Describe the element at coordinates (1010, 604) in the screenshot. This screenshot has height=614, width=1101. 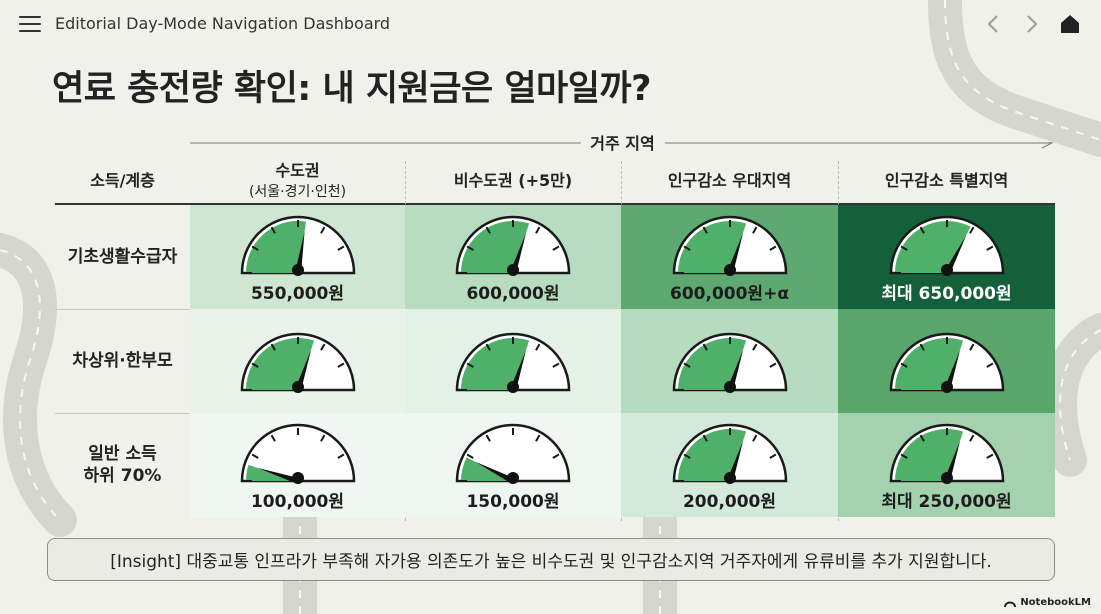
I see `notebooklm-icon` at that location.